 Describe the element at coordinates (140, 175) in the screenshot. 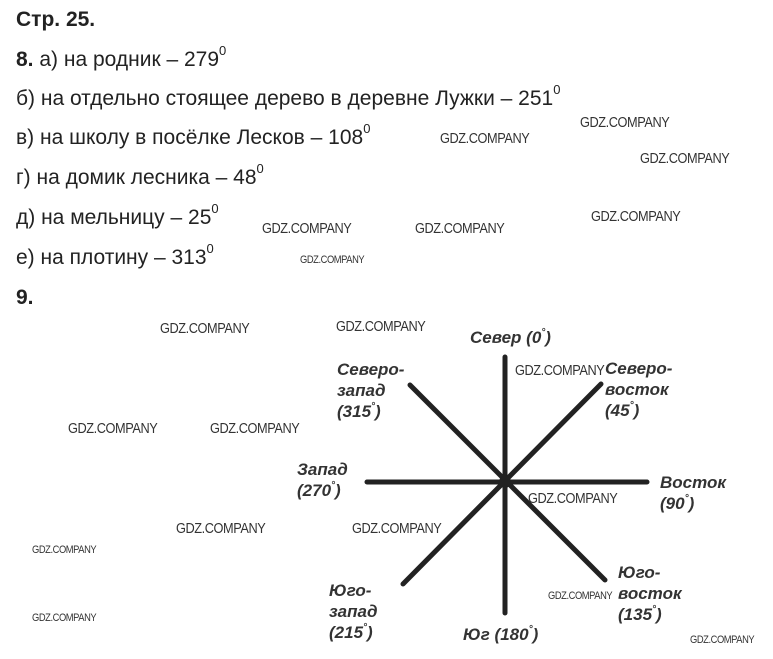

I see `task8-item: г) на домик лесника – 480` at that location.